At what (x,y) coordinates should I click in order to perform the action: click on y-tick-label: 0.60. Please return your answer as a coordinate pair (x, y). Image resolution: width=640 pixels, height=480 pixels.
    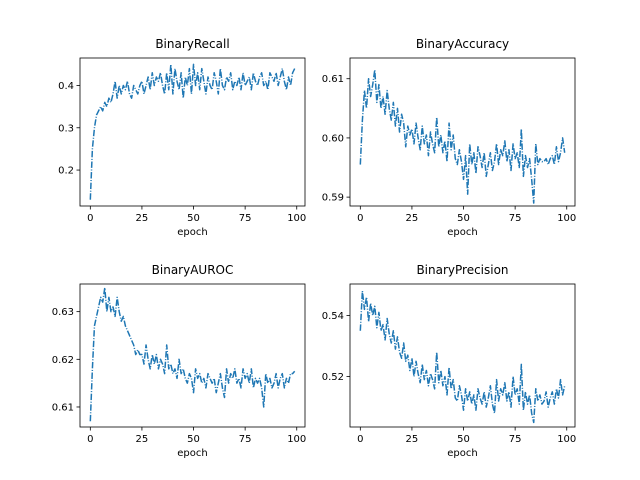
    Looking at the image, I should click on (333, 138).